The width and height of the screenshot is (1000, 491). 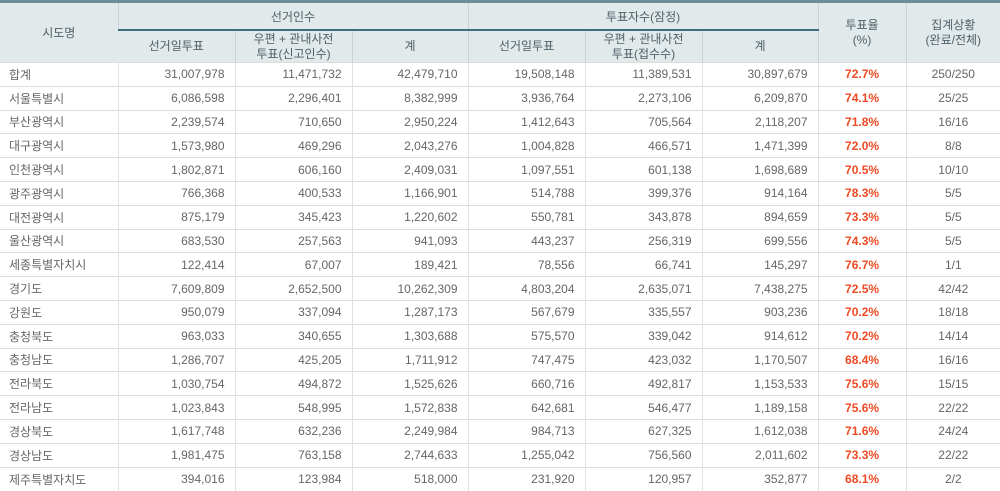 What do you see at coordinates (176, 193) in the screenshot?
I see `electors-eday-cell: 766,368` at bounding box center [176, 193].